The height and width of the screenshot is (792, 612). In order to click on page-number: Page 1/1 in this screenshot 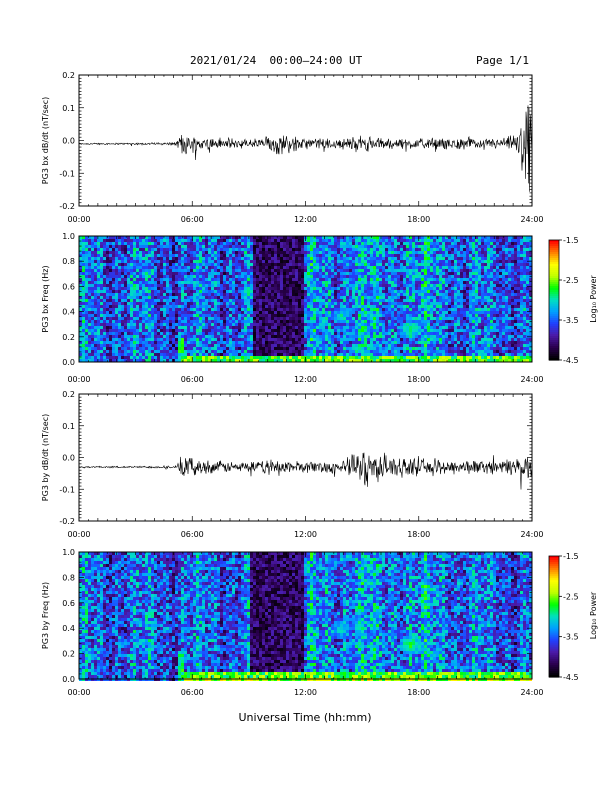, I will do `click(502, 60)`.